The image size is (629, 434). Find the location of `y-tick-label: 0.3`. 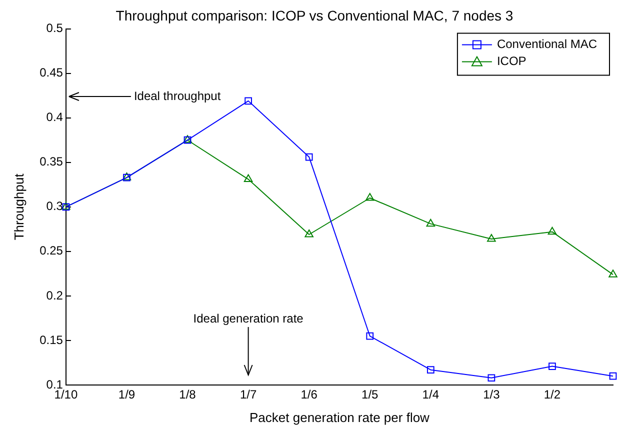

y-tick-label: 0.3 is located at coordinates (55, 206).